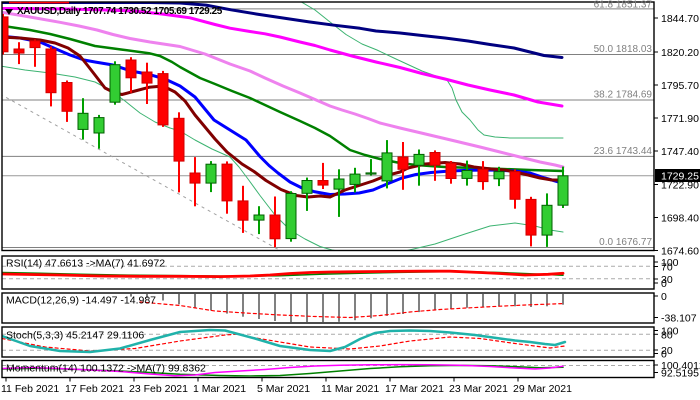 This screenshot has height=400, width=700. I want to click on svg-text: 17 Feb 2021, so click(94, 389).